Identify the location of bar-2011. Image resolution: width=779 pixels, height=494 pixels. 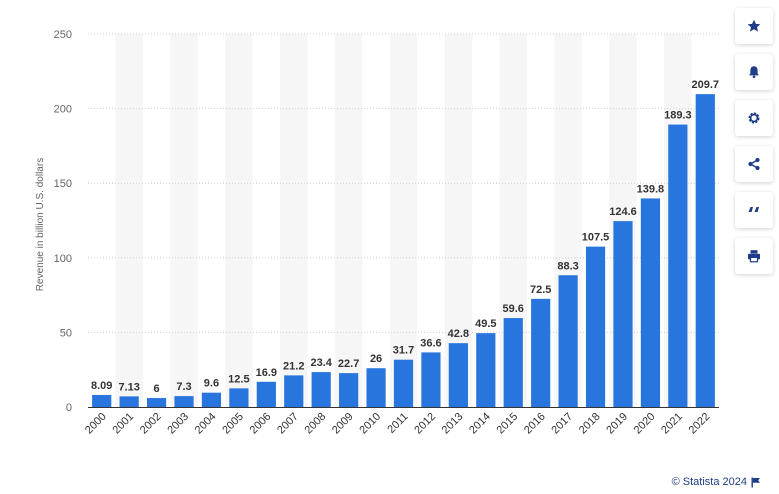
(403, 383).